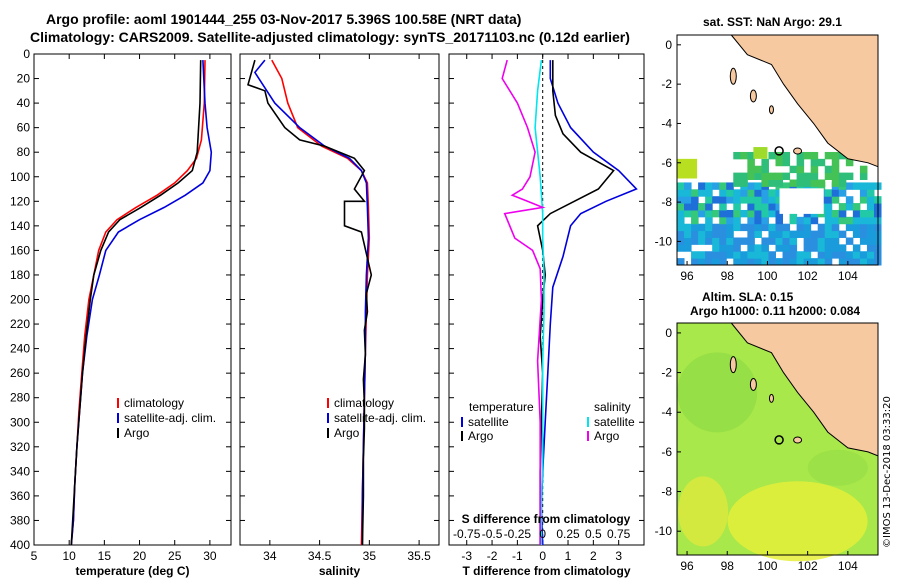  Describe the element at coordinates (210, 556) in the screenshot. I see `x-tick-label: 30` at that location.